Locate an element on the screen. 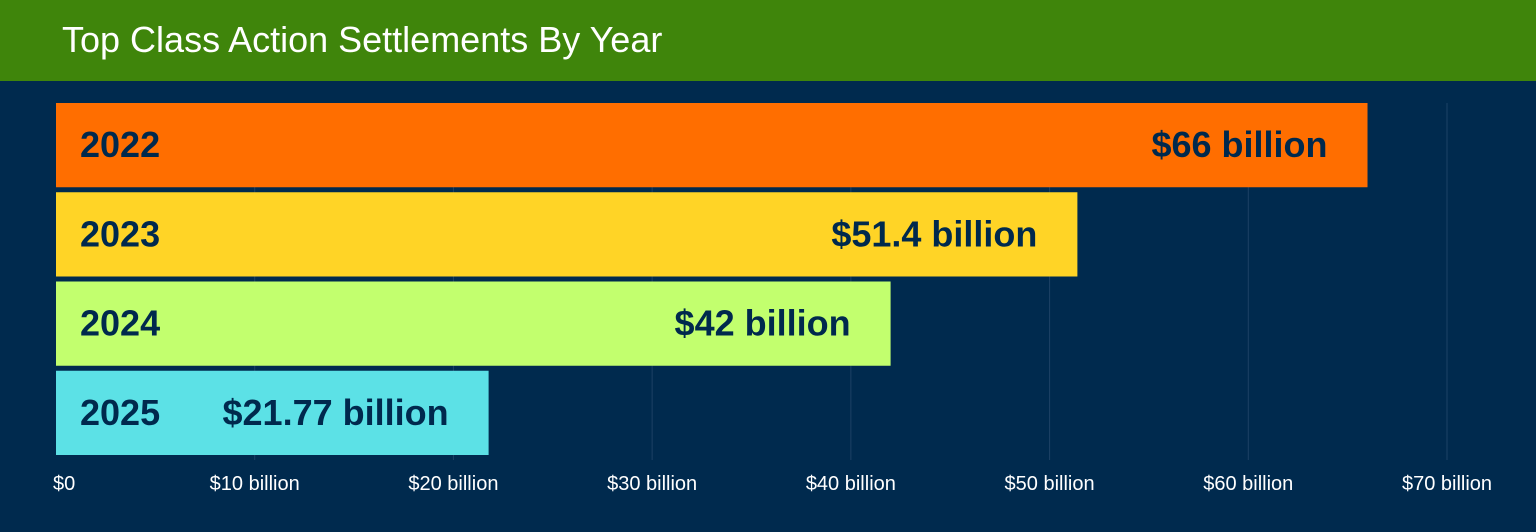  x-tick-label: $50 billion is located at coordinates (1050, 484).